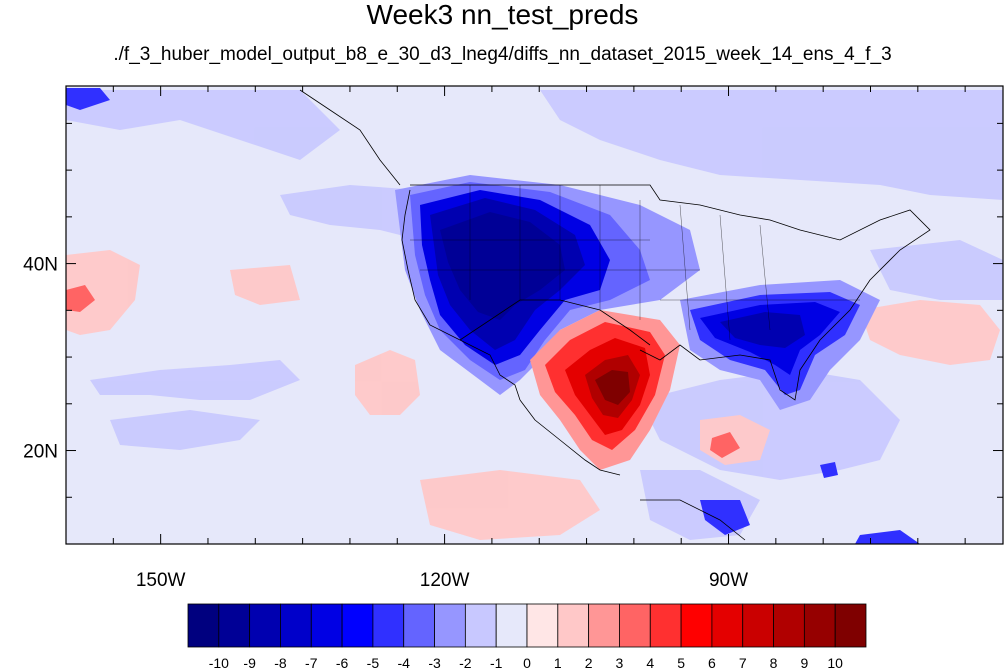 This screenshot has height=672, width=1005. What do you see at coordinates (527, 663) in the screenshot?
I see `colorbar-label: 0` at bounding box center [527, 663].